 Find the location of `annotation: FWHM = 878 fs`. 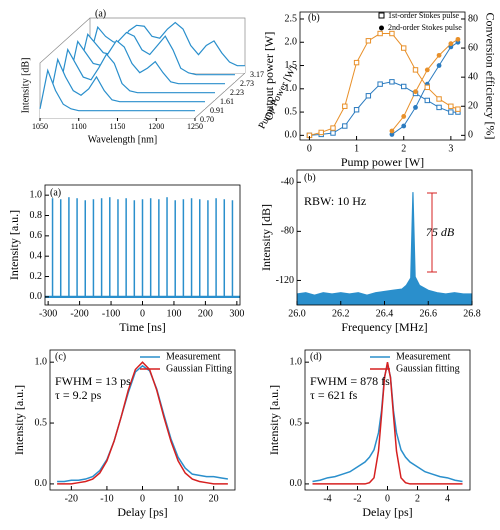

annotation: FWHM = 878 fs is located at coordinates (350, 381).